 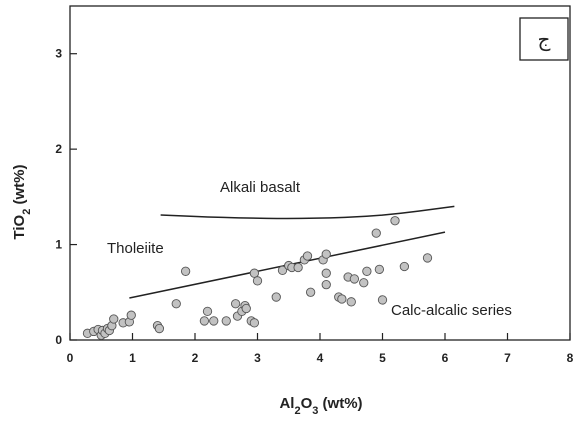 I want to click on y-axis-label: TiO2 (wt%), so click(x=22, y=201).